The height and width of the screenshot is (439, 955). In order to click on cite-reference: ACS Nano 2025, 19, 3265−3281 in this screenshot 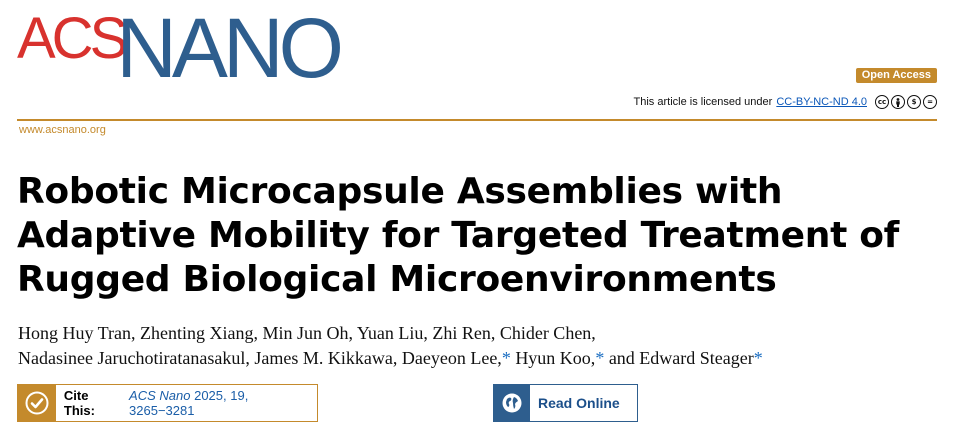, I will do `click(223, 403)`.